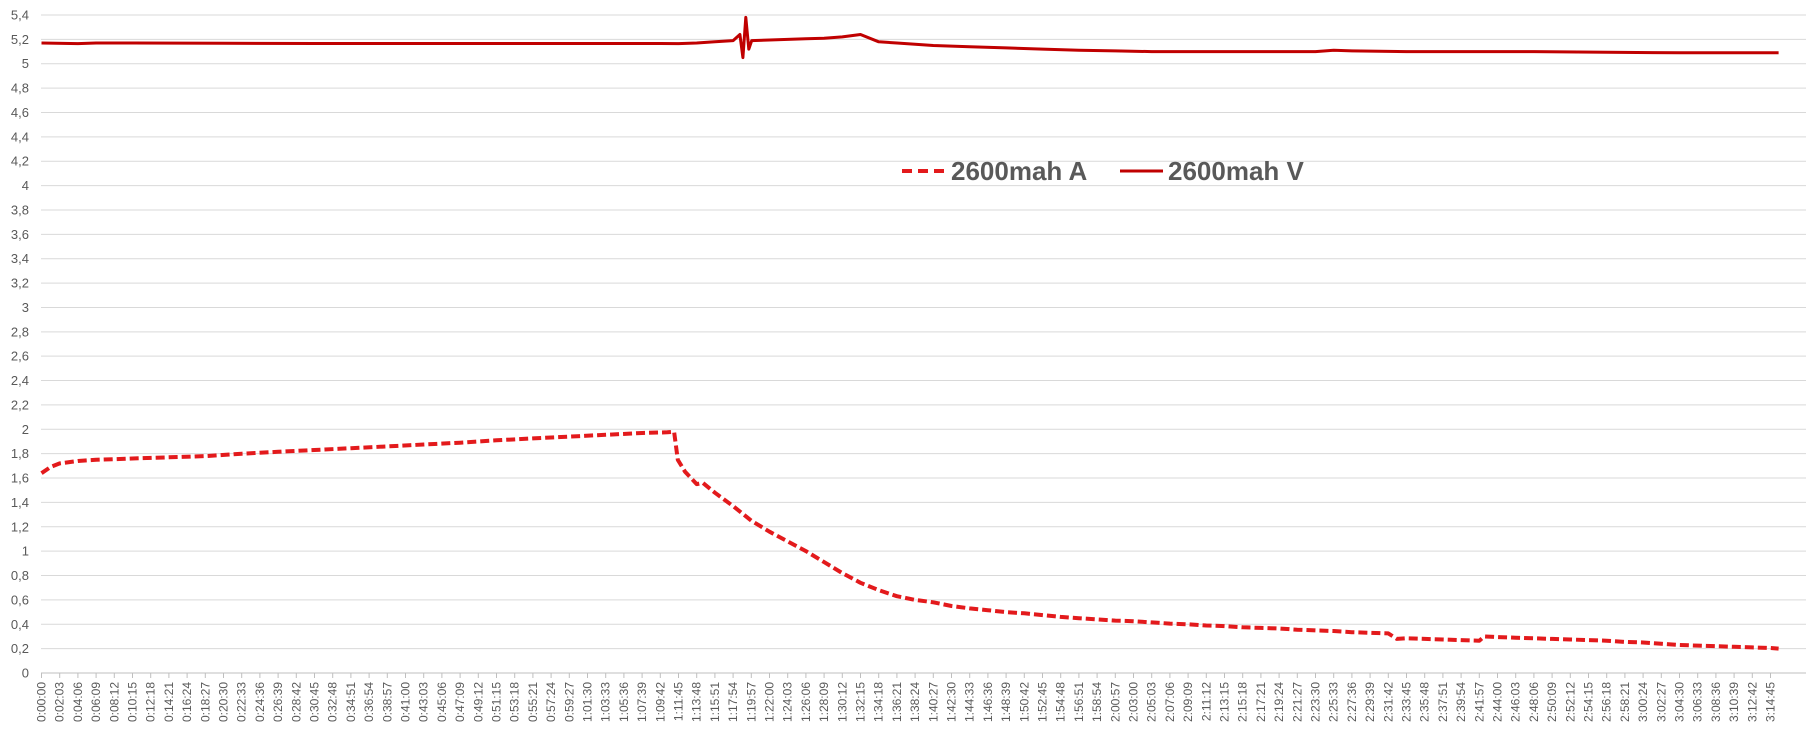 This screenshot has height=746, width=1806. I want to click on series-line-v, so click(910, 37).